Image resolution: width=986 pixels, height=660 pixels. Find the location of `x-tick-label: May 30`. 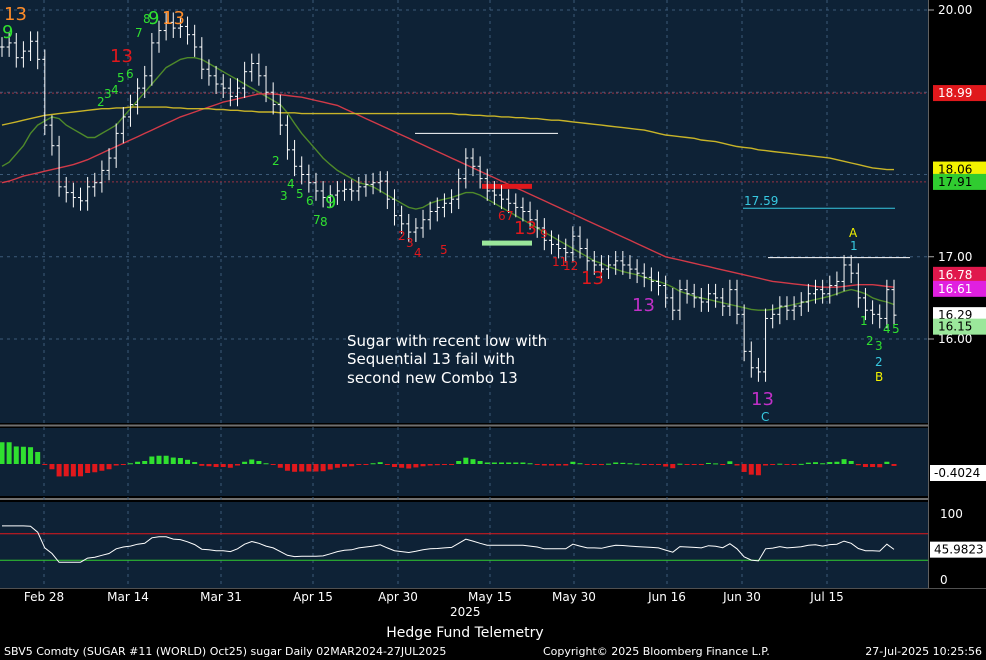

x-tick-label: May 30 is located at coordinates (574, 597).